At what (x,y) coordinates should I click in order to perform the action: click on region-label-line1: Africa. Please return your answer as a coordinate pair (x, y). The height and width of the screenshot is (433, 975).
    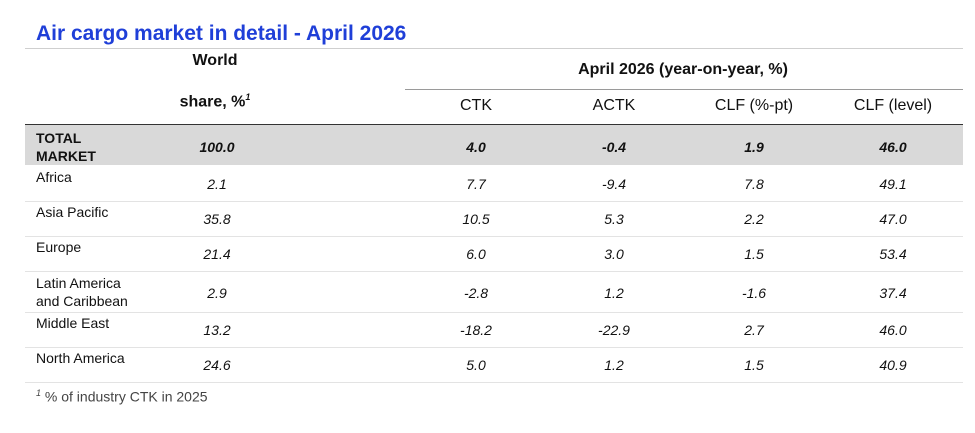
    Looking at the image, I should click on (54, 177).